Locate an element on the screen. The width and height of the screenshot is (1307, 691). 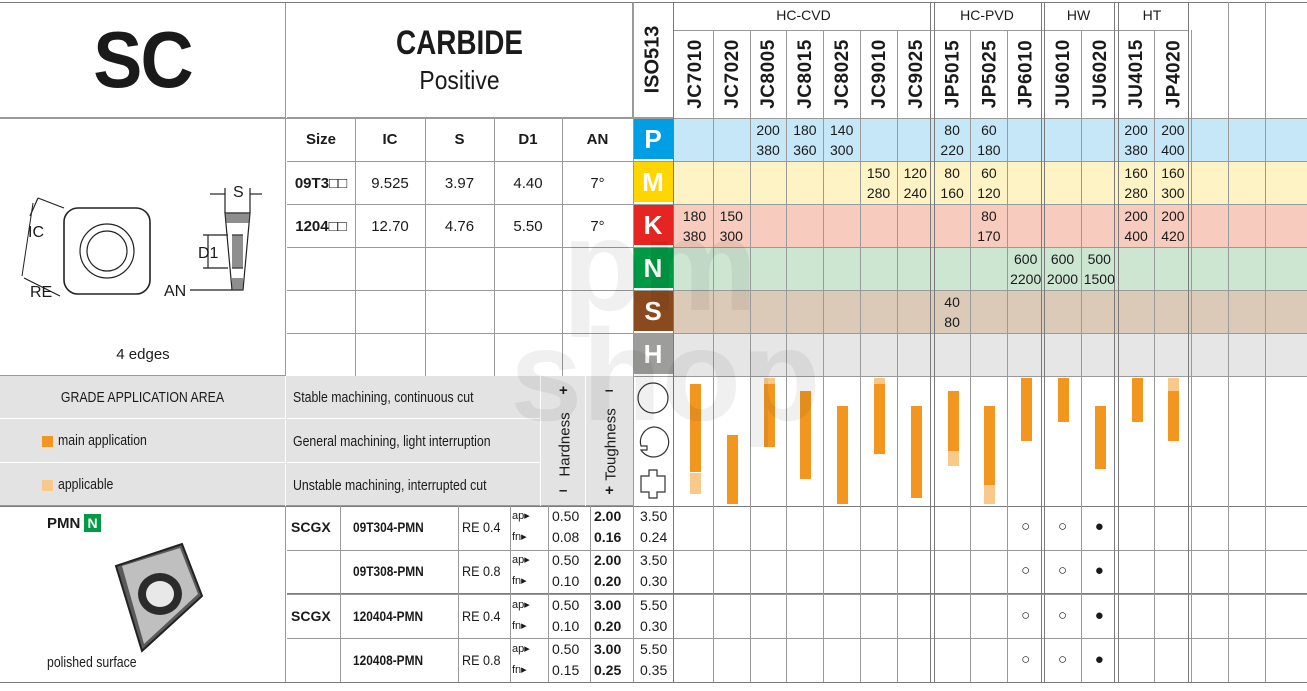
dim-cell: 7° is located at coordinates (597, 226).